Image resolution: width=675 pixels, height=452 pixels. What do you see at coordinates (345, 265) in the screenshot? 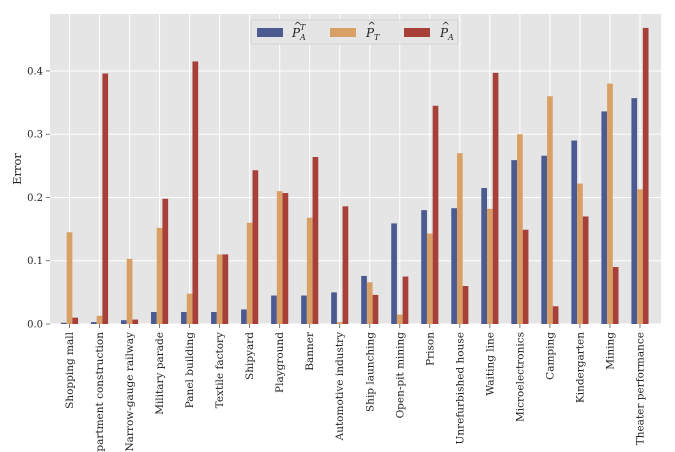
I see `bar-series-3-automotive-industry` at bounding box center [345, 265].